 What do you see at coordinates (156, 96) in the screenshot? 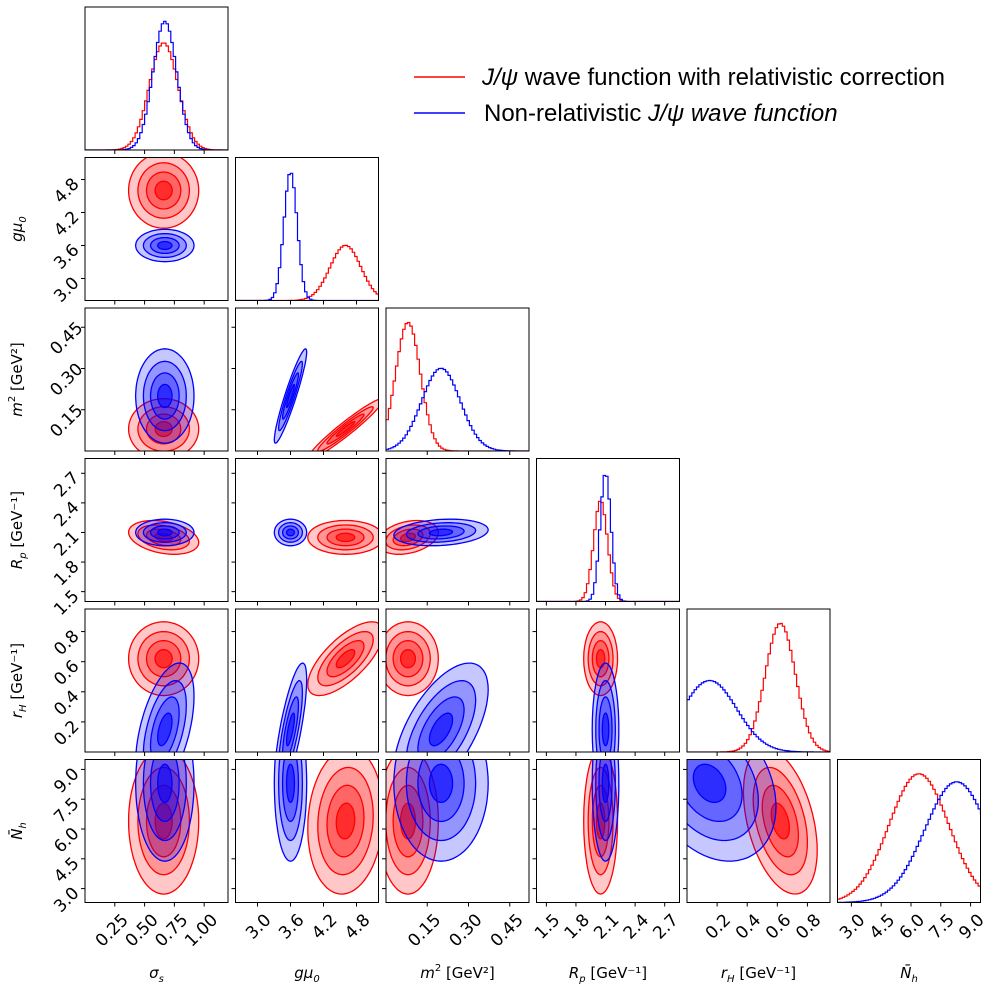
I see `histogram-relativistic-sigma` at bounding box center [156, 96].